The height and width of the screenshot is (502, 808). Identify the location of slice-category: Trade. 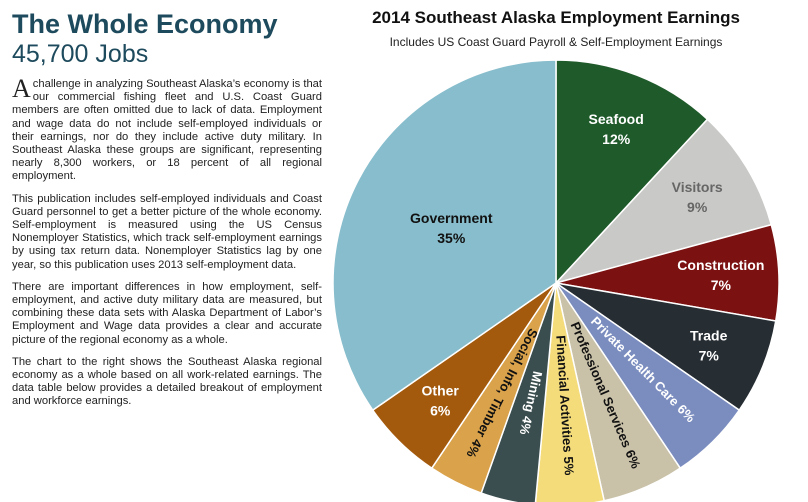
(709, 335).